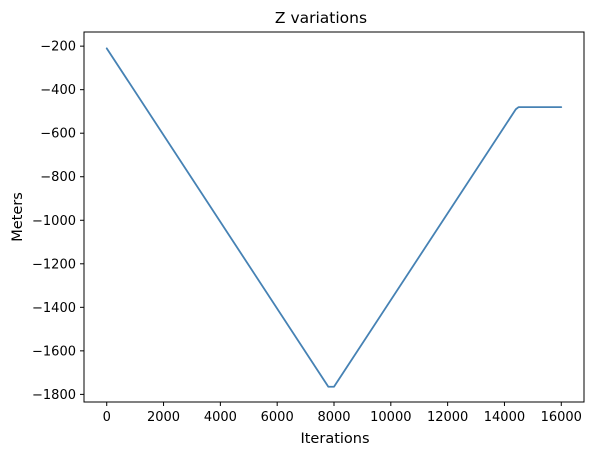  What do you see at coordinates (107, 417) in the screenshot?
I see `x-tick-label: 0` at bounding box center [107, 417].